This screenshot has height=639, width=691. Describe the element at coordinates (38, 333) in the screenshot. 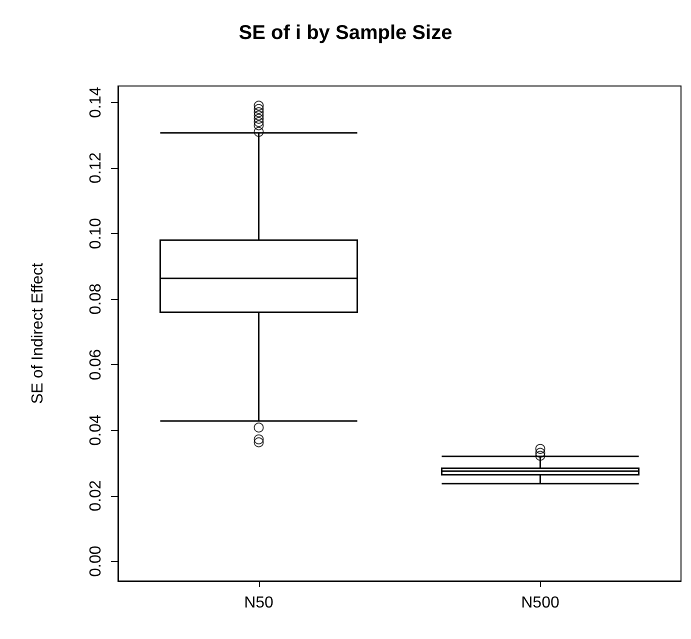

I see `y-axis-title: SE of Indirect Effect` at that location.